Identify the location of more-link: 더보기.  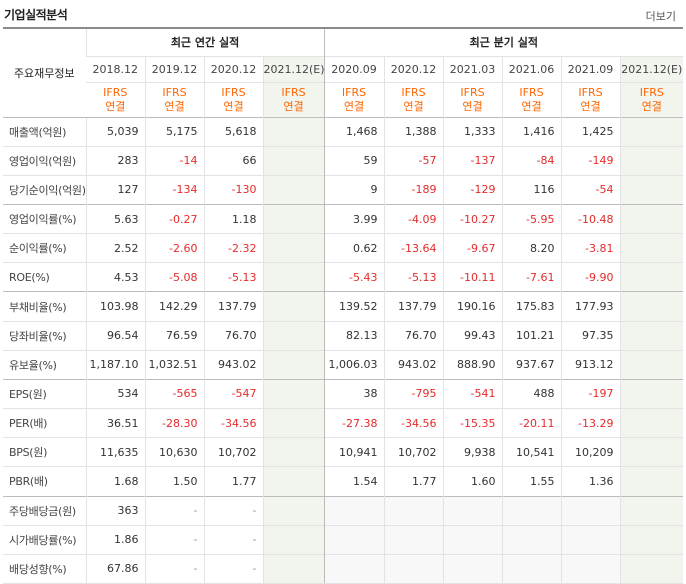
(660, 16).